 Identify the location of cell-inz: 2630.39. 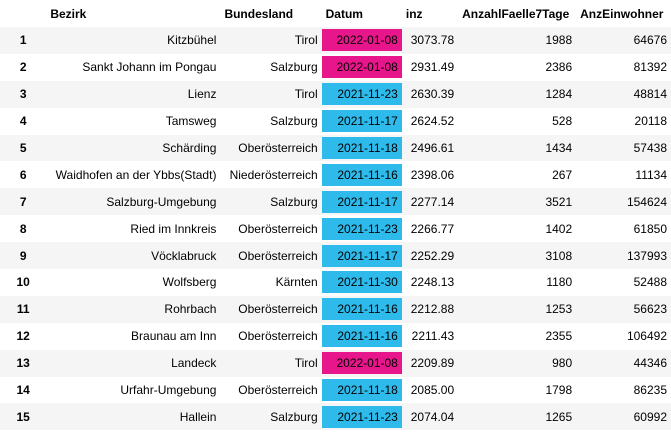
(432, 94).